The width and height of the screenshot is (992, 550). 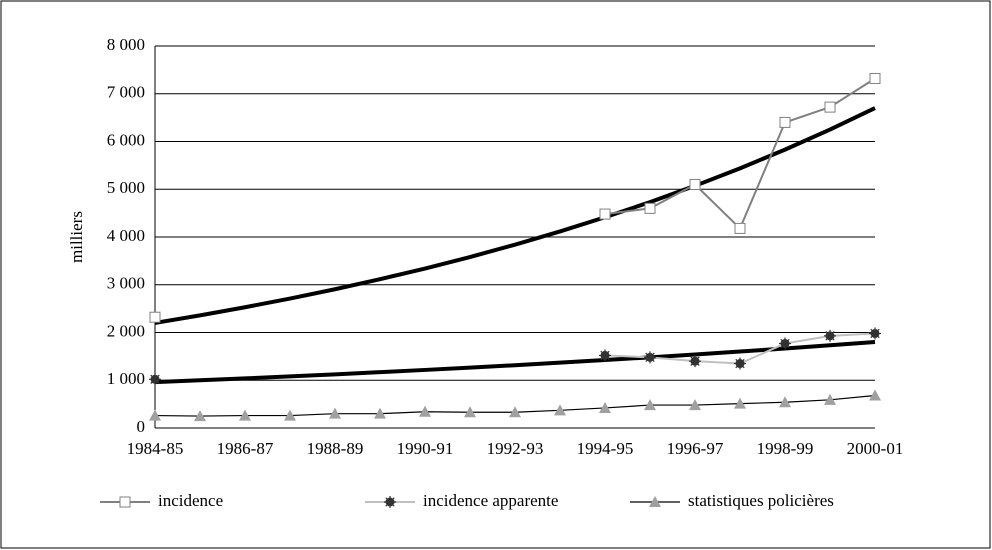 What do you see at coordinates (155, 448) in the screenshot?
I see `x-tick-label: 1984-85` at bounding box center [155, 448].